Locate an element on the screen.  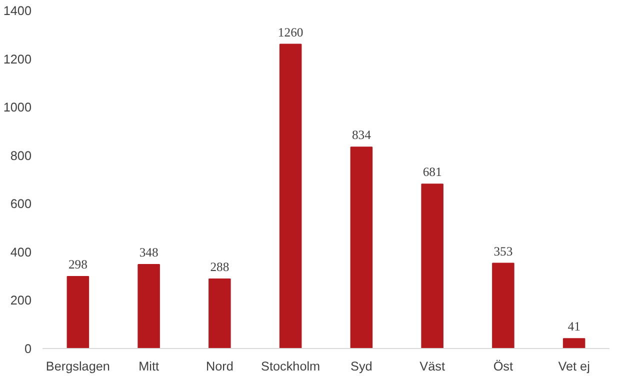
data-label: 288 is located at coordinates (220, 267).